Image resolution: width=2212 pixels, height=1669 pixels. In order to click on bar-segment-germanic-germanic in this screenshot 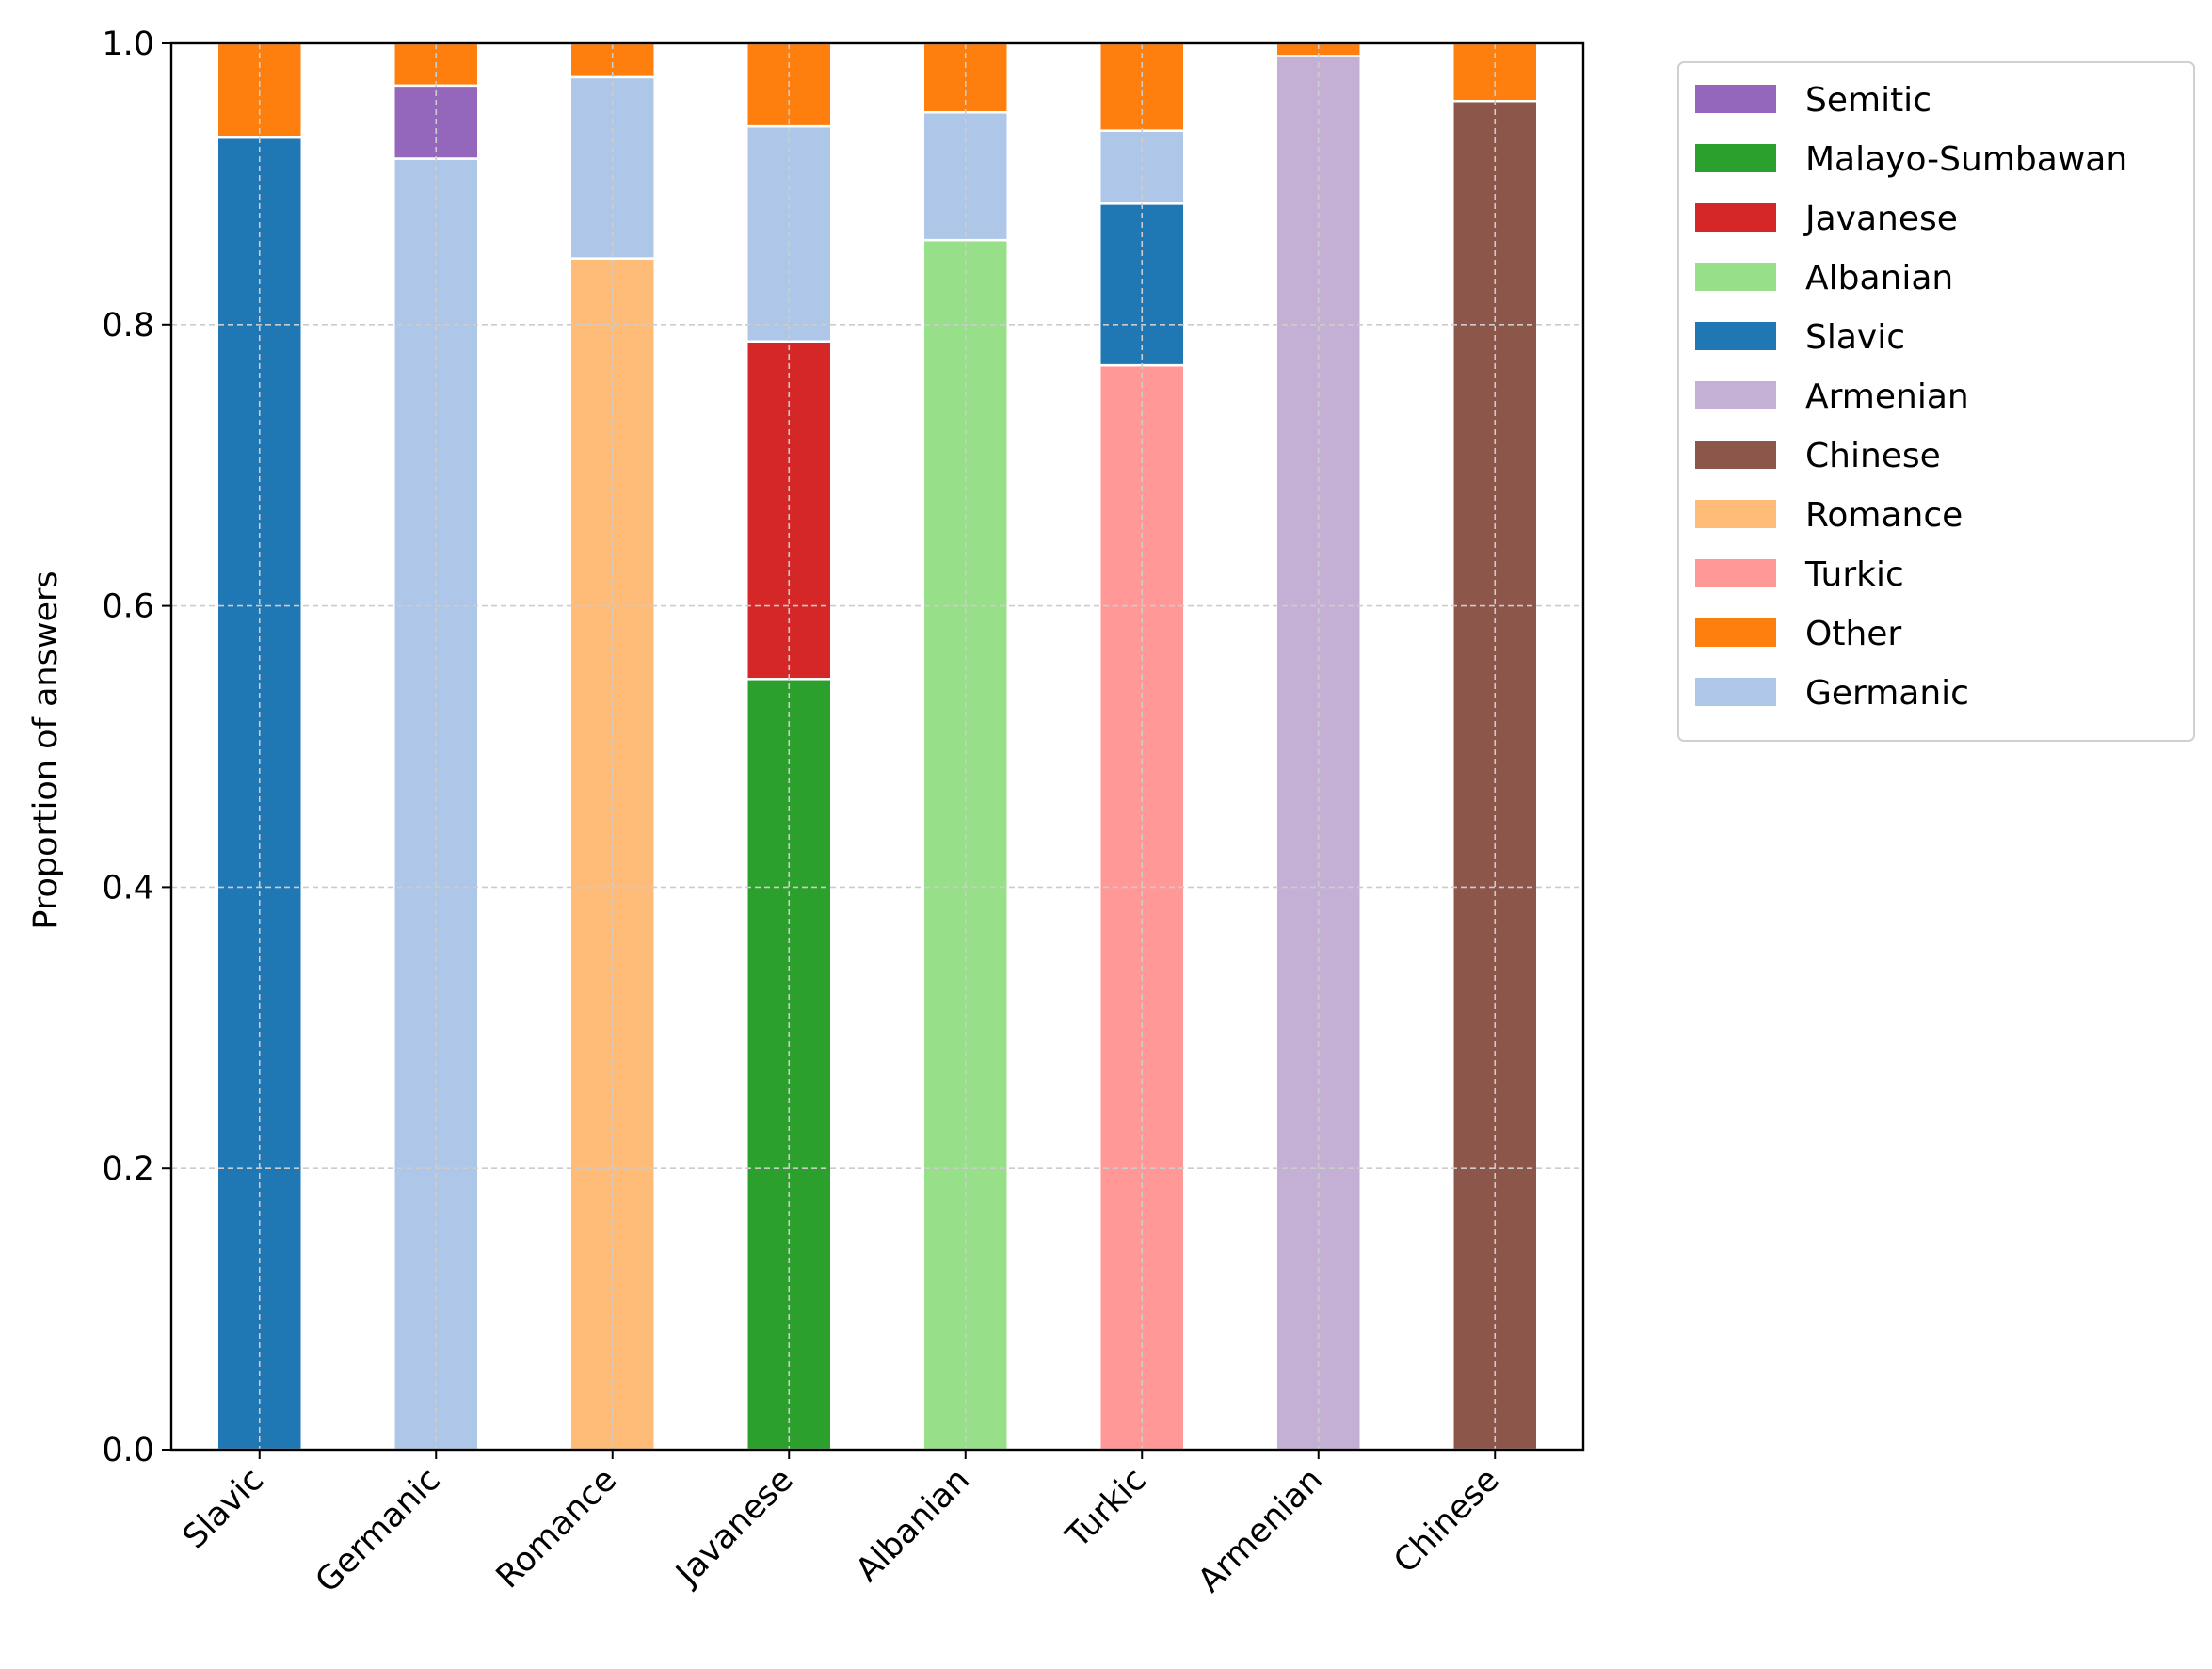, I will do `click(436, 804)`.